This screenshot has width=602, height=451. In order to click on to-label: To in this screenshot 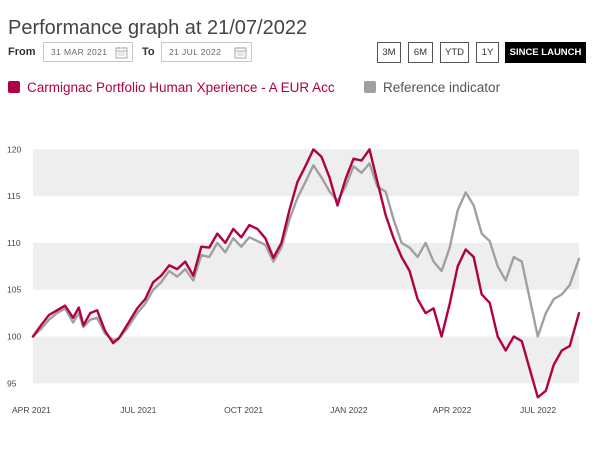, I will do `click(148, 52)`.